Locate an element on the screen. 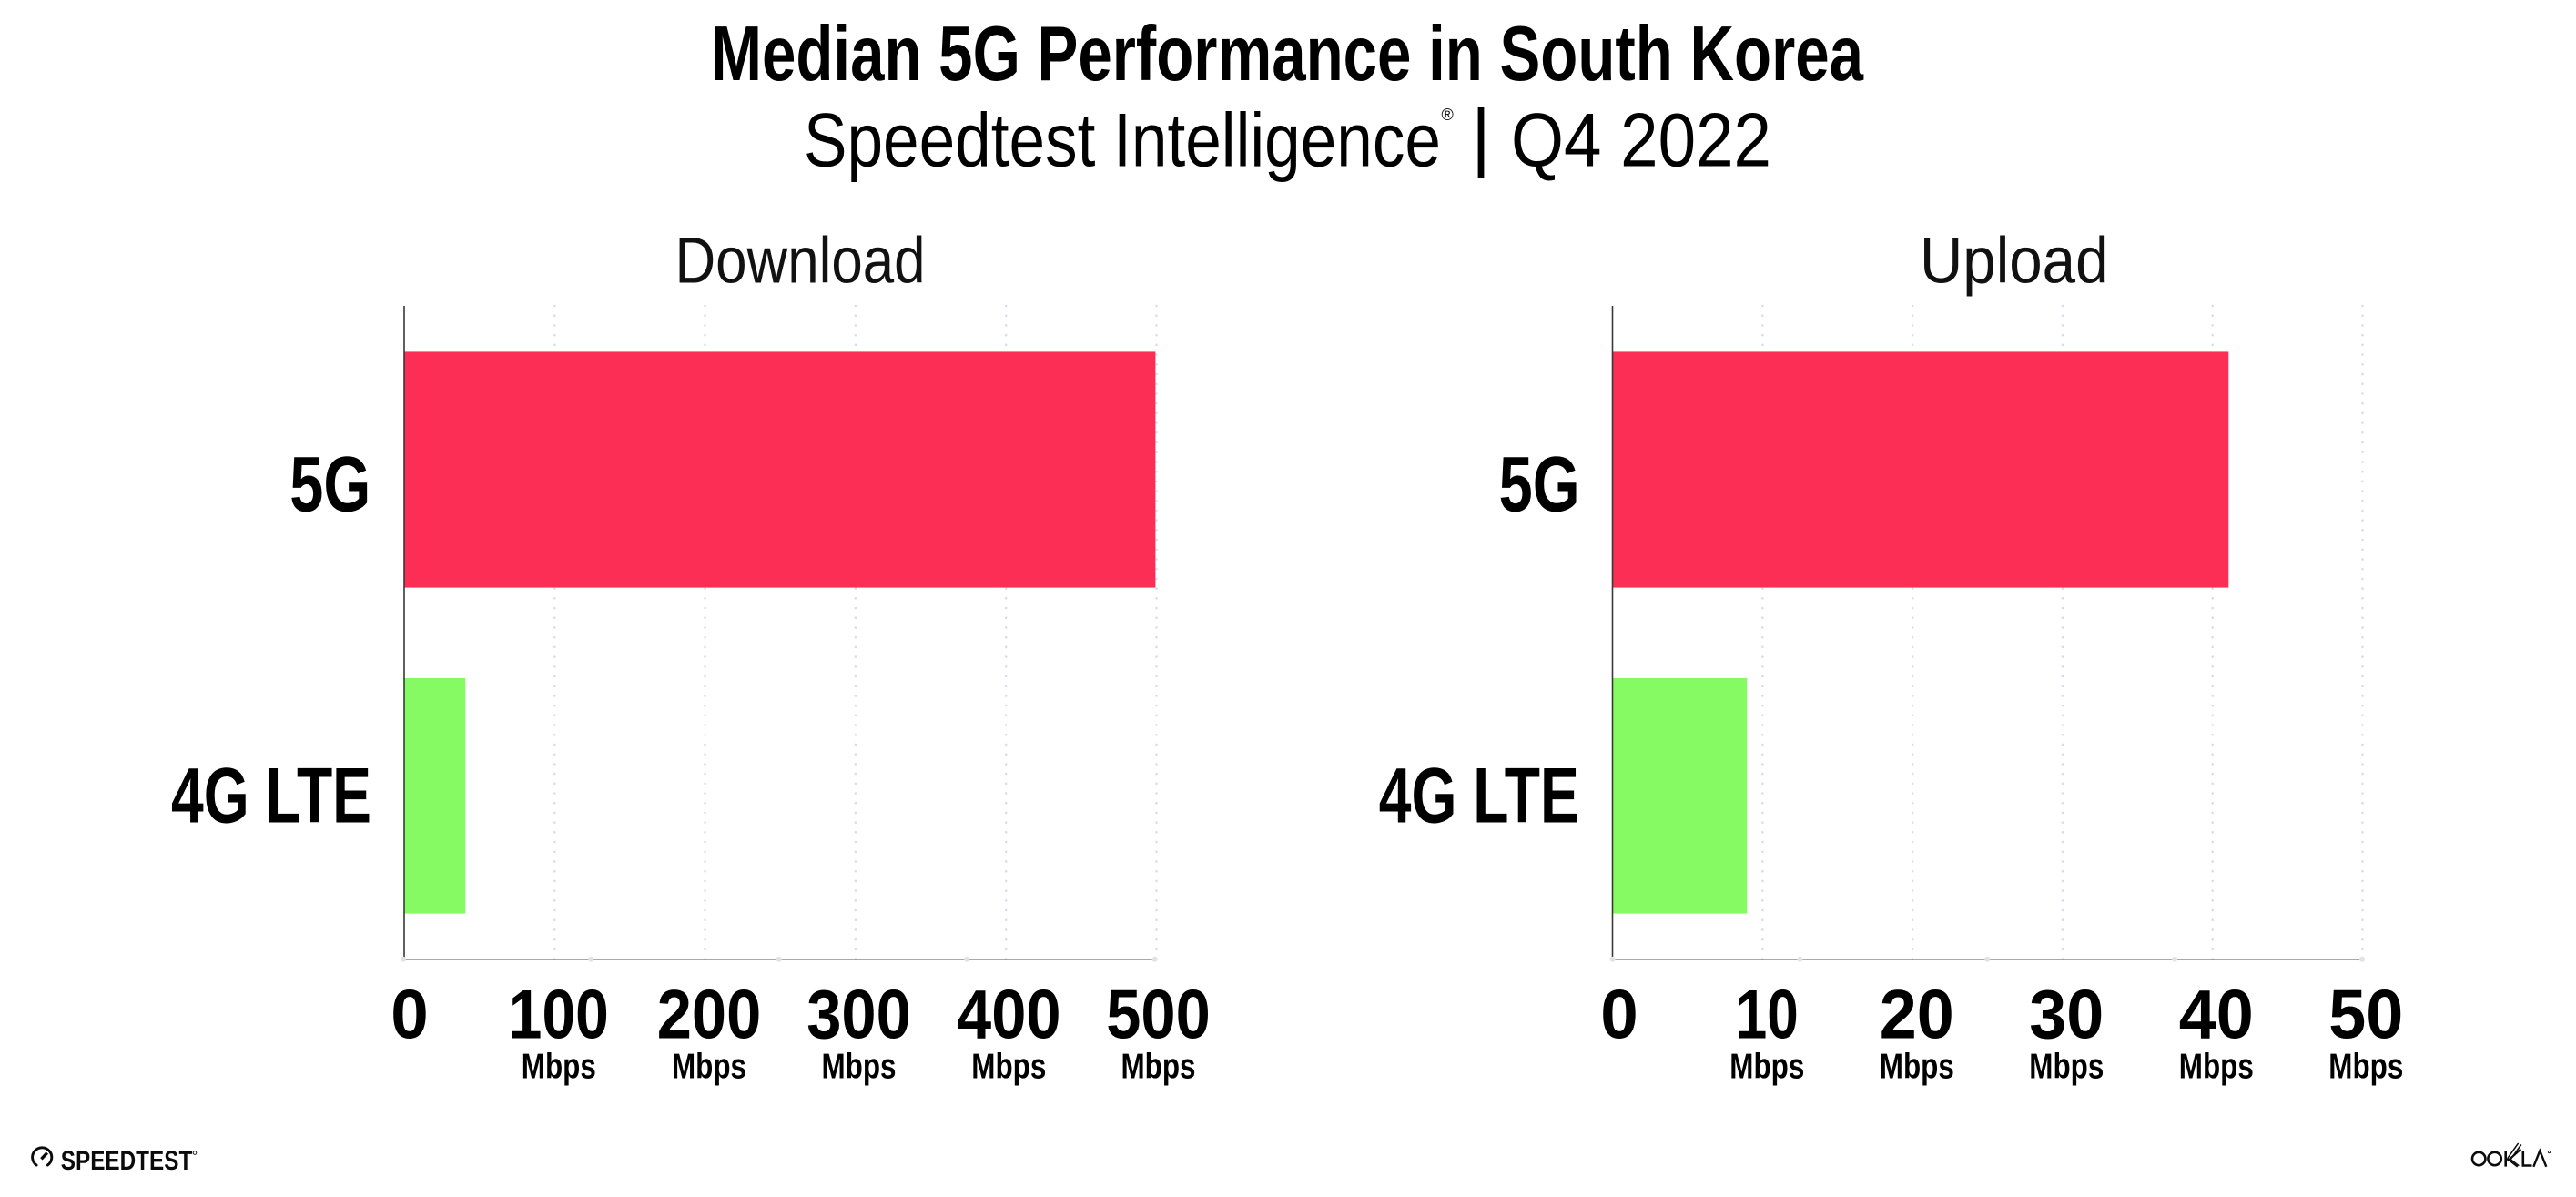 The height and width of the screenshot is (1197, 2576). svg-text: 400 is located at coordinates (1009, 1015).